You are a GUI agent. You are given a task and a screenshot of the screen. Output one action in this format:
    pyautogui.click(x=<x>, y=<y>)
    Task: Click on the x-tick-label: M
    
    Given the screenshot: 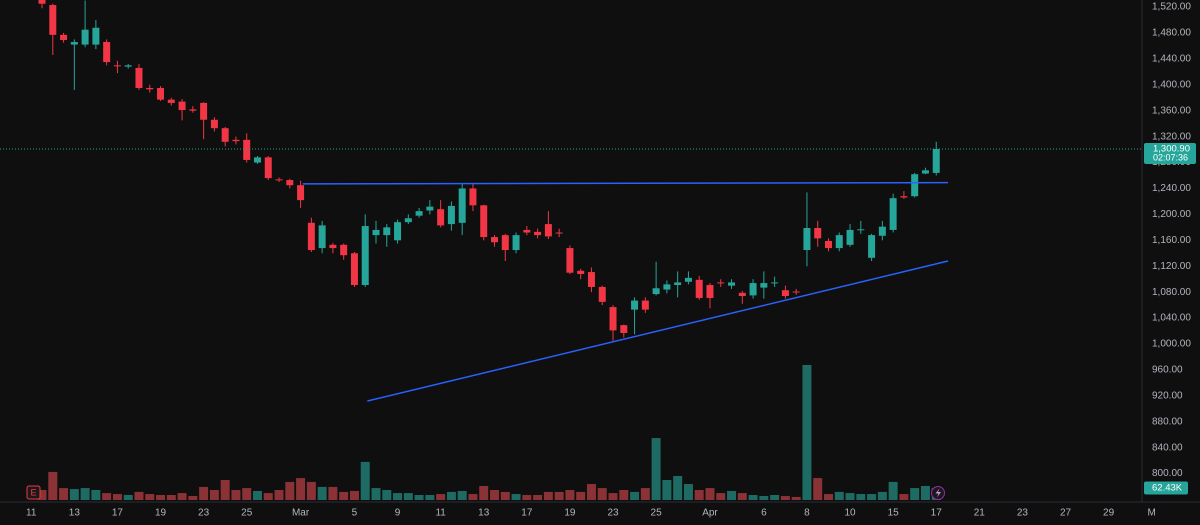 What is the action you would take?
    pyautogui.click(x=1152, y=513)
    